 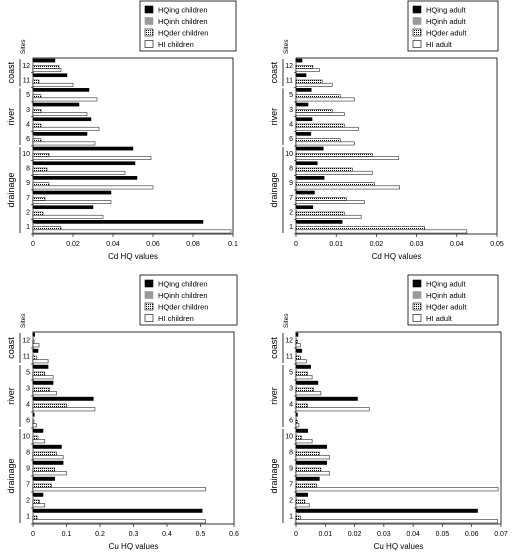 What do you see at coordinates (28, 389) in the screenshot?
I see `site-tick-label: 3` at bounding box center [28, 389].